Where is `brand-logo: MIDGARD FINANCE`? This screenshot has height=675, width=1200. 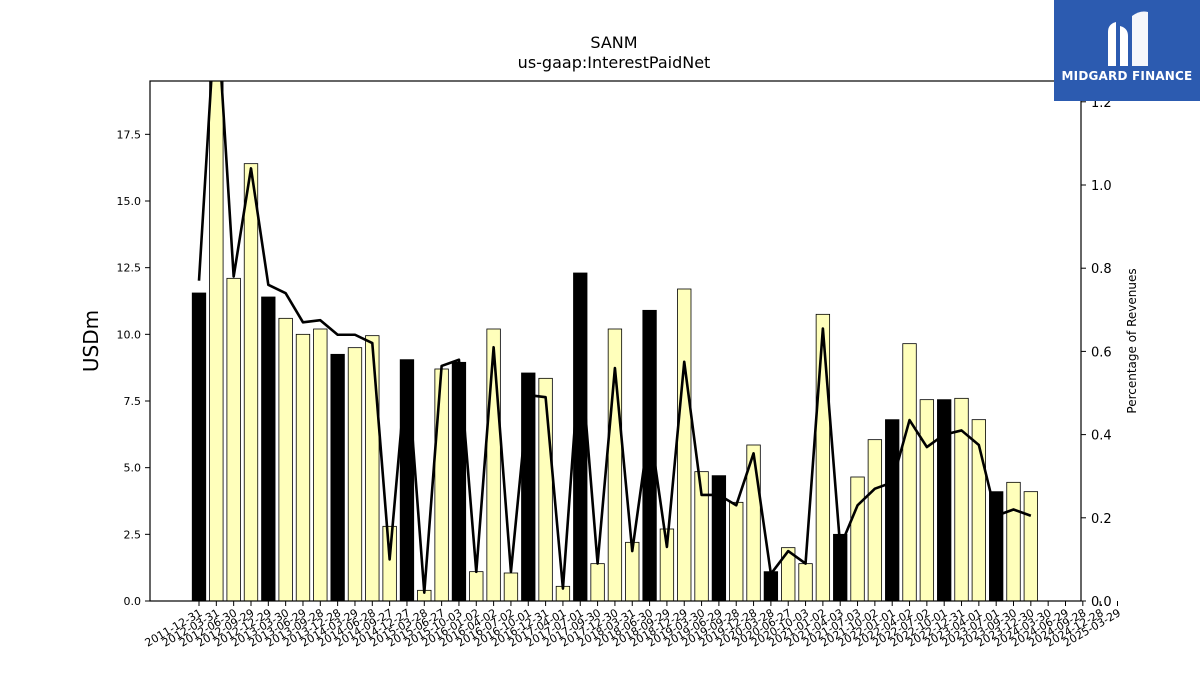
brand-logo: MIDGARD FINANCE is located at coordinates (1127, 50).